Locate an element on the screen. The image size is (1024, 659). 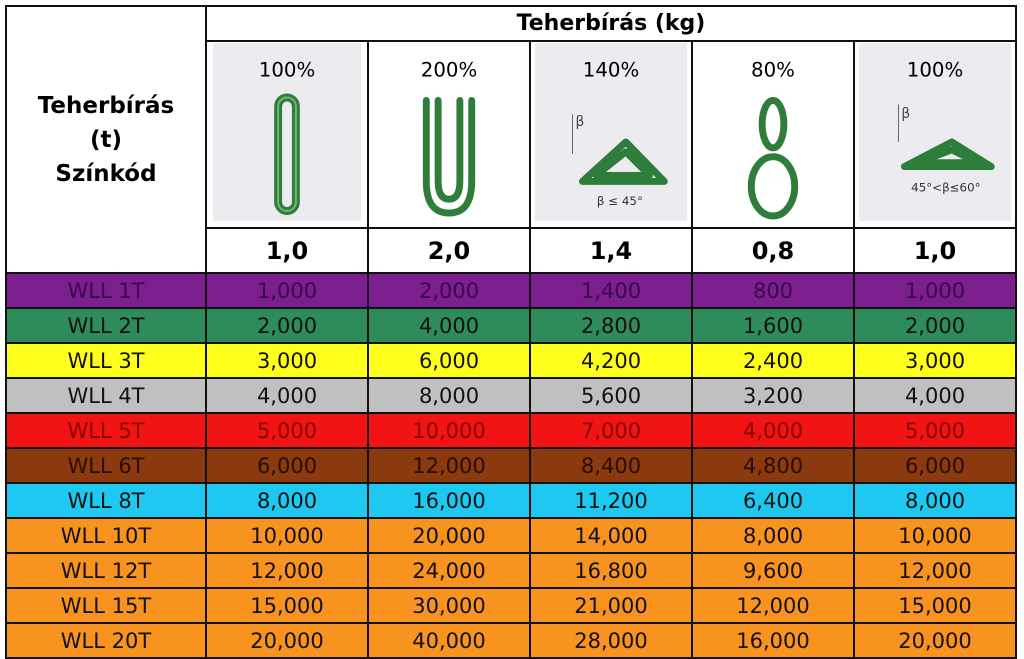
table-row: WLL 20T 20,000 40,000 28,000 16,000 20,000 is located at coordinates (511, 640).